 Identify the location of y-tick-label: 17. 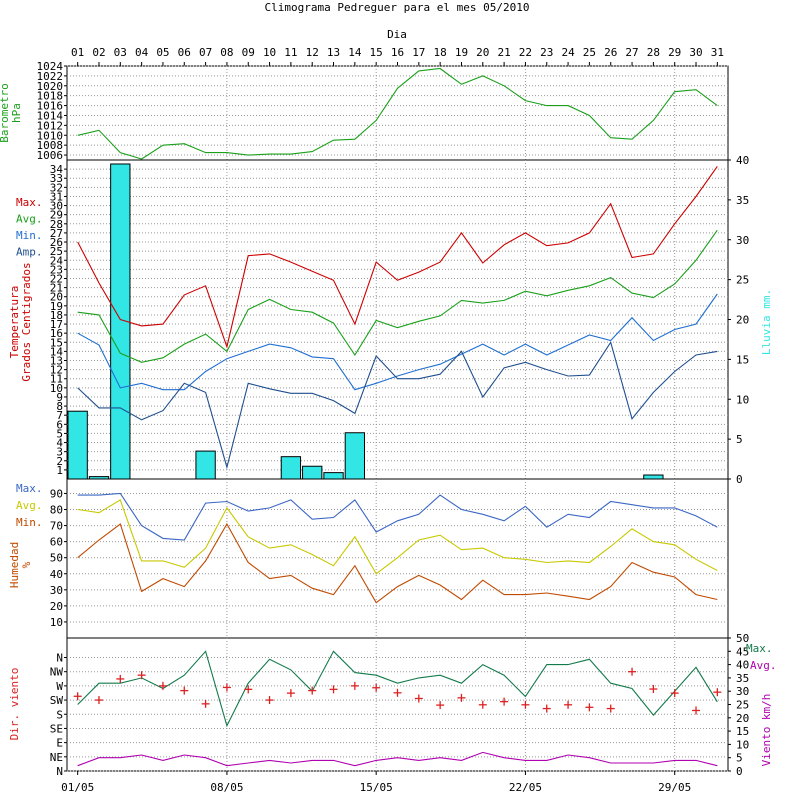
(56, 324).